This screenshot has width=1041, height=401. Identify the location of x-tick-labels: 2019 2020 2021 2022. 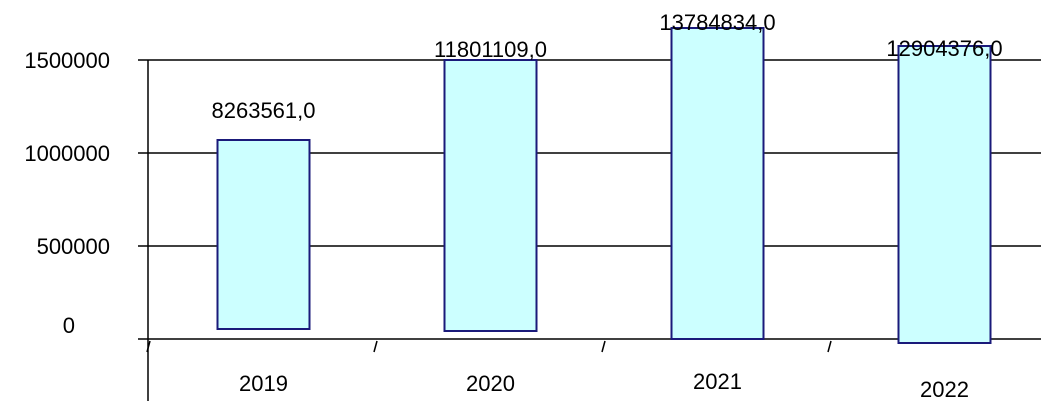
(604, 385).